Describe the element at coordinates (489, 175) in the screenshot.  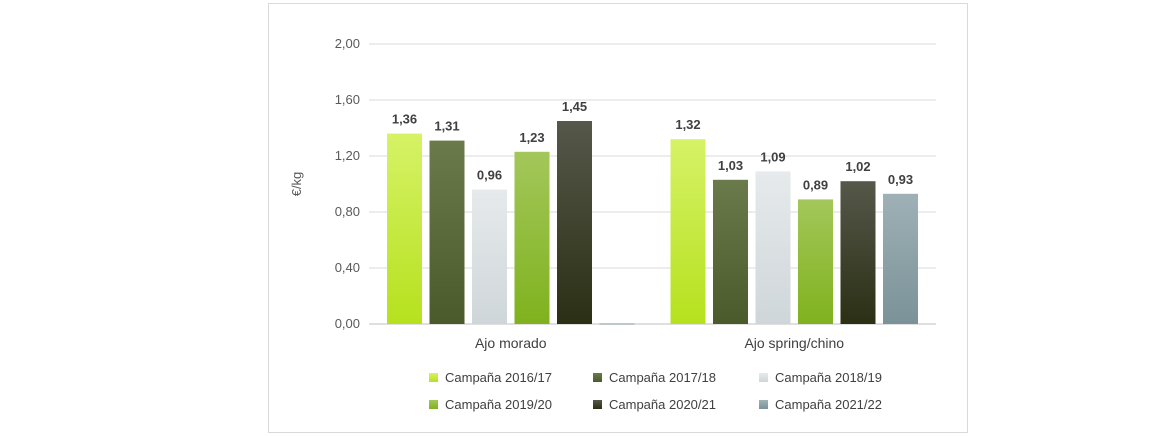
I see `data-label: 0,96` at that location.